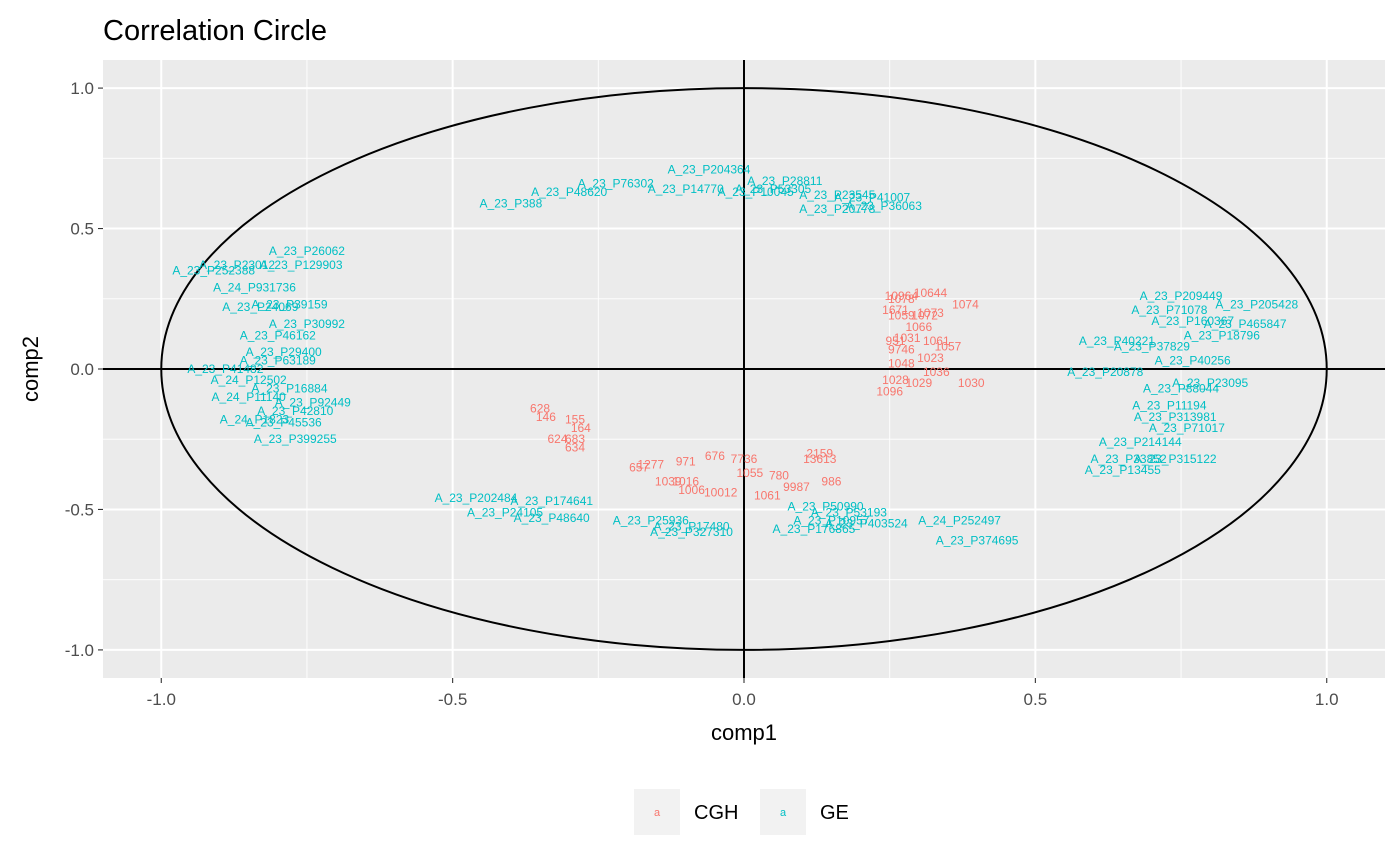 The width and height of the screenshot is (1400, 865). What do you see at coordinates (1192, 321) in the screenshot?
I see `point-label-ge: A_23_P160367` at bounding box center [1192, 321].